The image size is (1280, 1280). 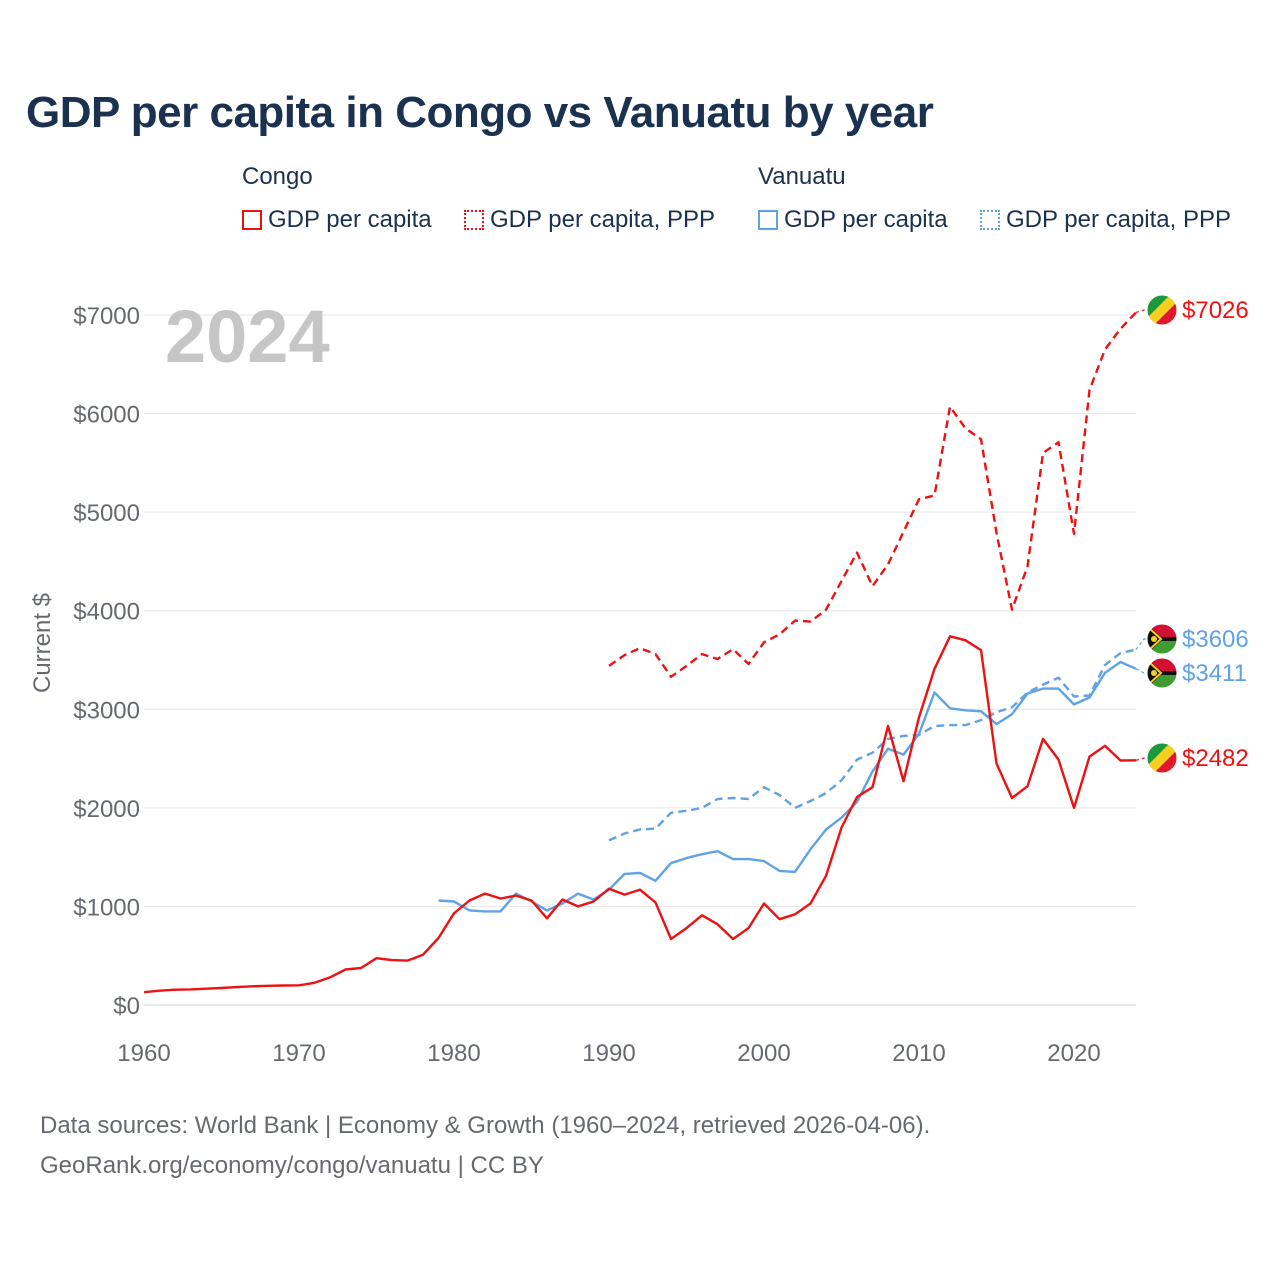 What do you see at coordinates (990, 220) in the screenshot?
I see `legend-swatch-dotted-blue` at bounding box center [990, 220].